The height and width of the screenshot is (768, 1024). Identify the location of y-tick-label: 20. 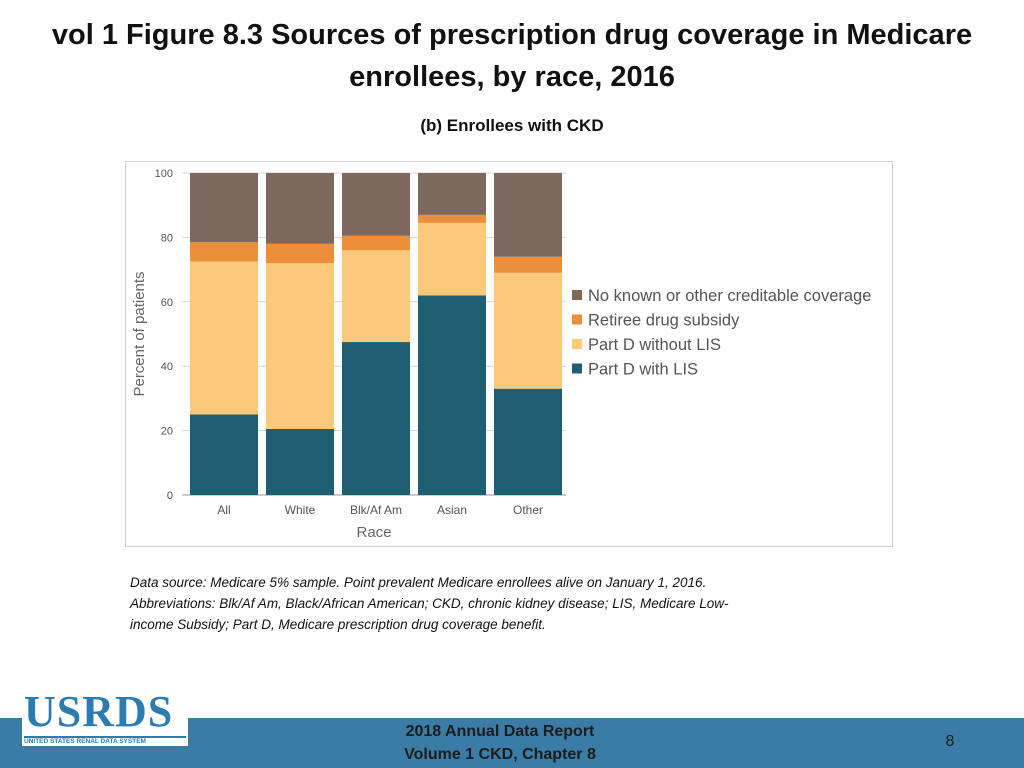
(167, 432).